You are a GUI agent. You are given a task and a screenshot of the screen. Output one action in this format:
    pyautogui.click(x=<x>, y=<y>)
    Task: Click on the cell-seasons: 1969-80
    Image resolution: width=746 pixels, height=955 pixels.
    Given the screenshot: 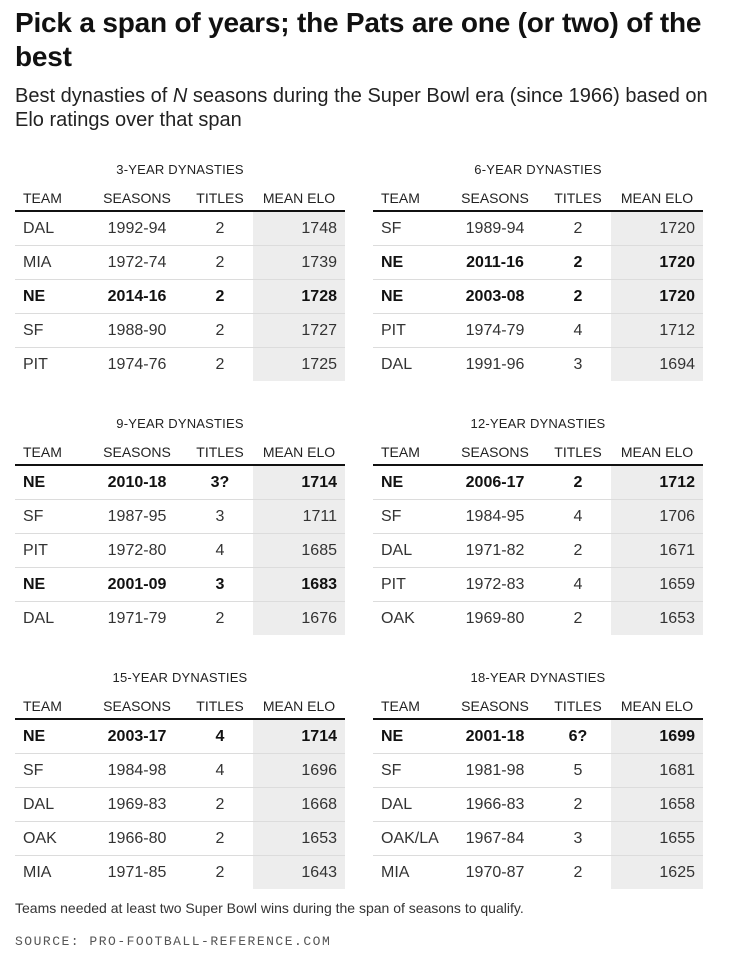 What is the action you would take?
    pyautogui.click(x=495, y=618)
    